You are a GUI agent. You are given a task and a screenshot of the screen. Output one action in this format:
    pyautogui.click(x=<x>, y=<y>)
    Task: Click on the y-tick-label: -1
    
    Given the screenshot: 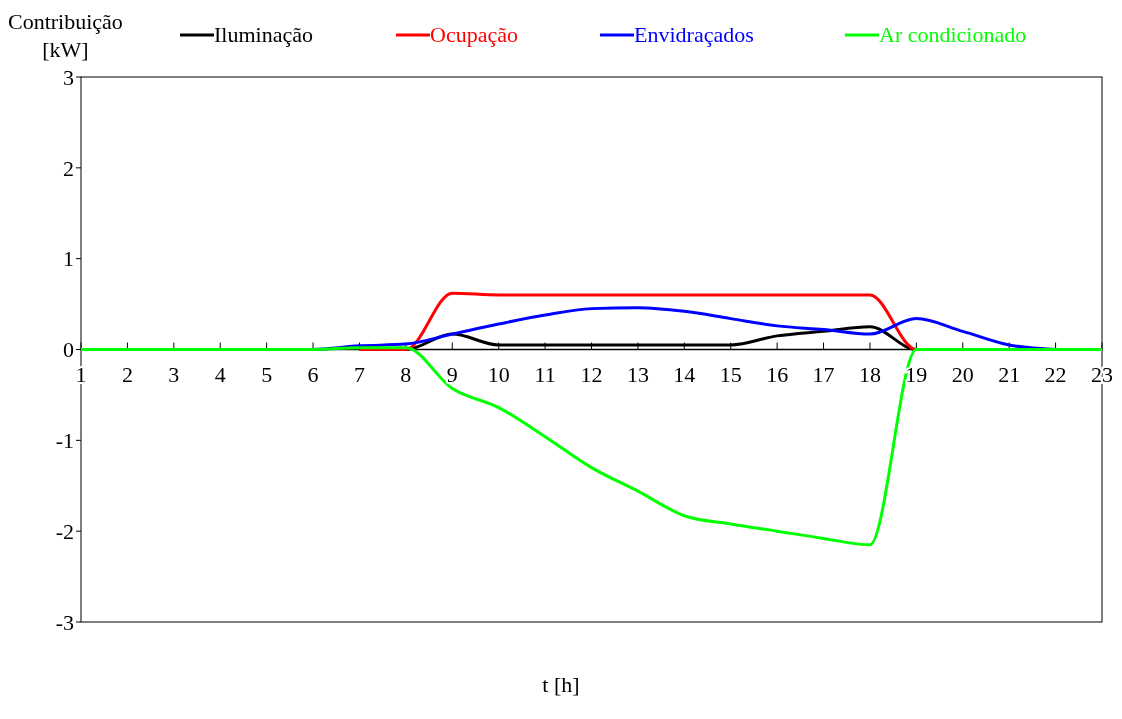 What is the action you would take?
    pyautogui.click(x=64, y=441)
    